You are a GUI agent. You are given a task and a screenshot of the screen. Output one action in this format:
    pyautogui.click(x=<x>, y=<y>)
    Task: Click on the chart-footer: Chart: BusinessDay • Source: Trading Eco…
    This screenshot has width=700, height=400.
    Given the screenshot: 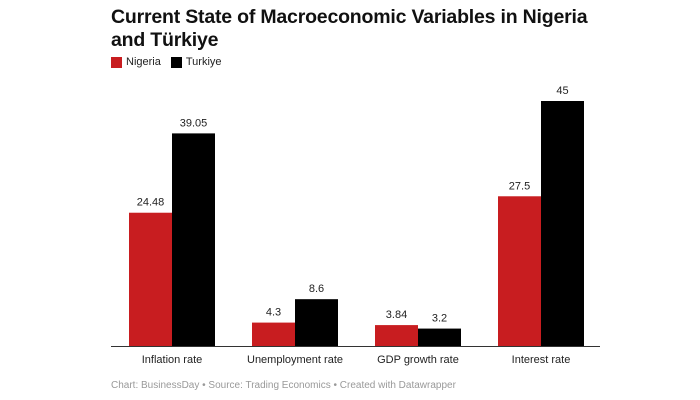 What is the action you would take?
    pyautogui.click(x=283, y=385)
    